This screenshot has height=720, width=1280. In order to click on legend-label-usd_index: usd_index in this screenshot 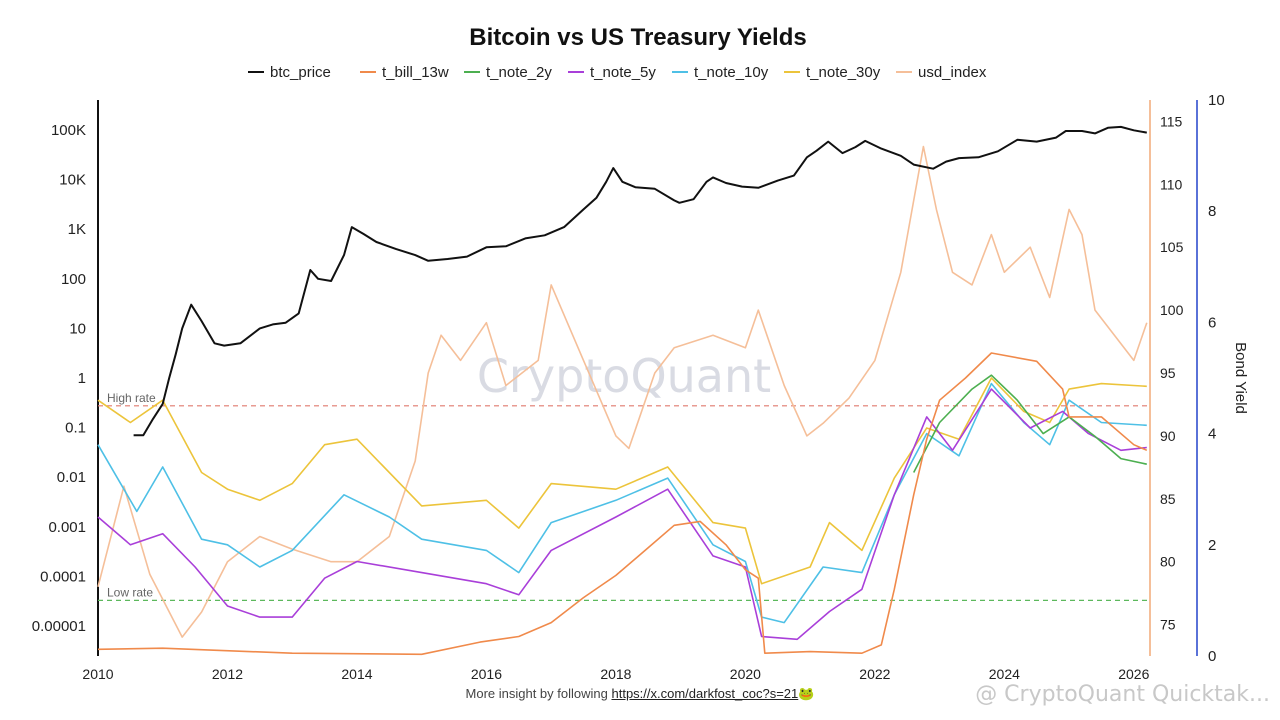, I will do `click(952, 72)`.